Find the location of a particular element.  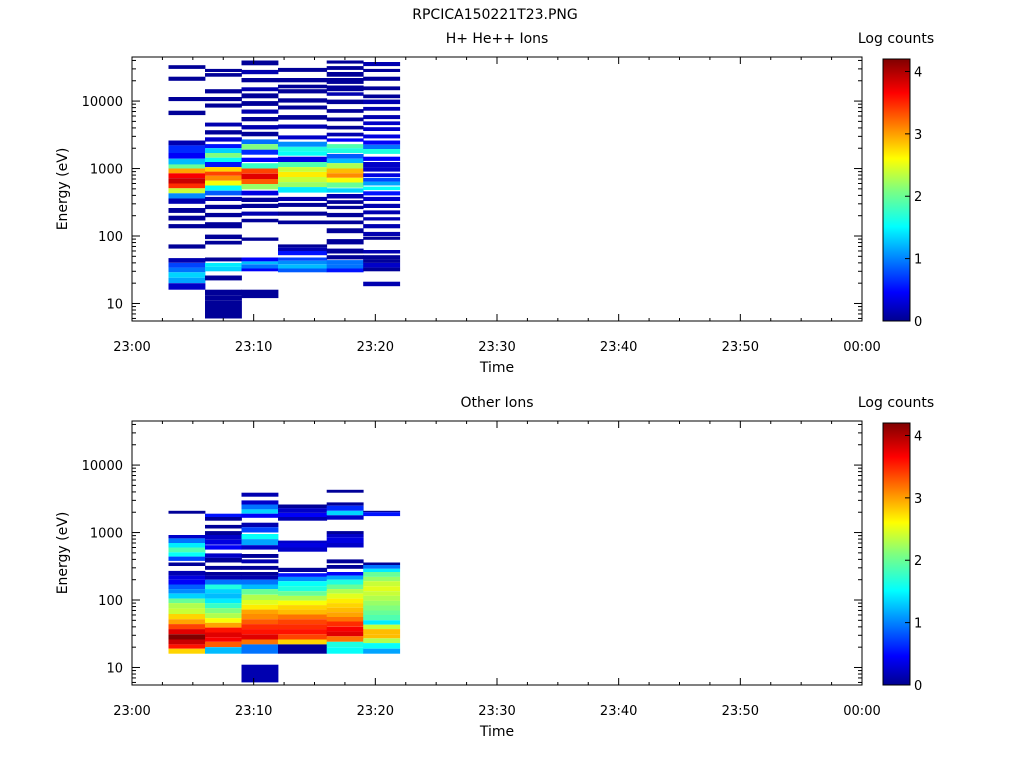

x-tick-label: 23:30 is located at coordinates (496, 711).